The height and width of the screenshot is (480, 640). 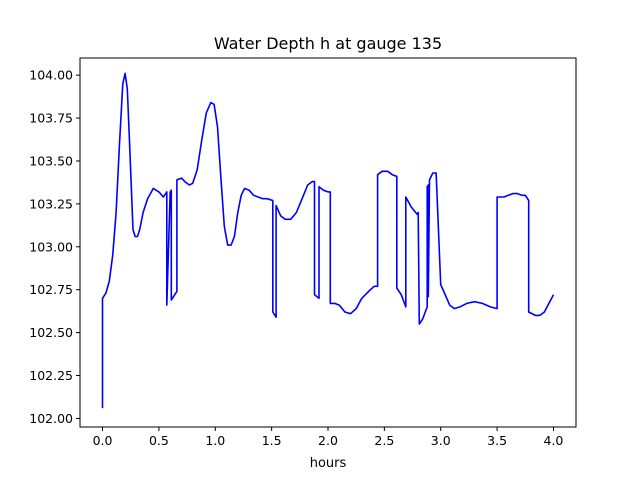 What do you see at coordinates (51, 118) in the screenshot?
I see `y-tick-label: 103.75` at bounding box center [51, 118].